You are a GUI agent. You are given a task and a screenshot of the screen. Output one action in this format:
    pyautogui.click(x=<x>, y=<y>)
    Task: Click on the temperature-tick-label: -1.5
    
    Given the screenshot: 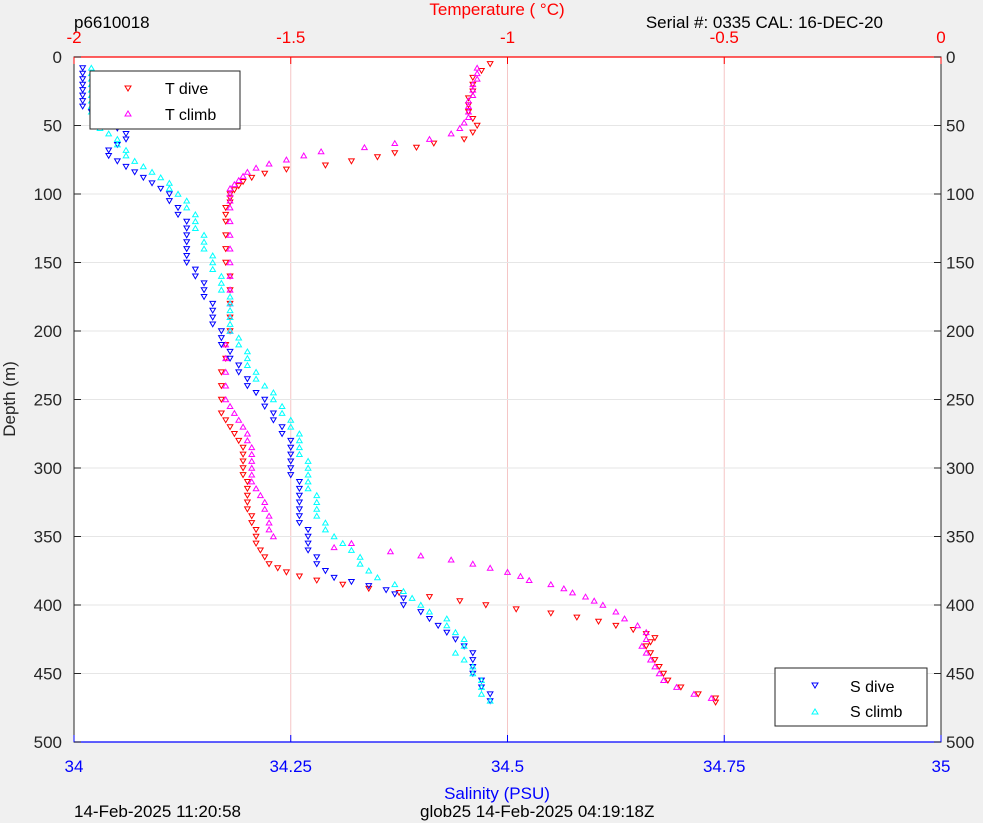 What is the action you would take?
    pyautogui.click(x=290, y=37)
    